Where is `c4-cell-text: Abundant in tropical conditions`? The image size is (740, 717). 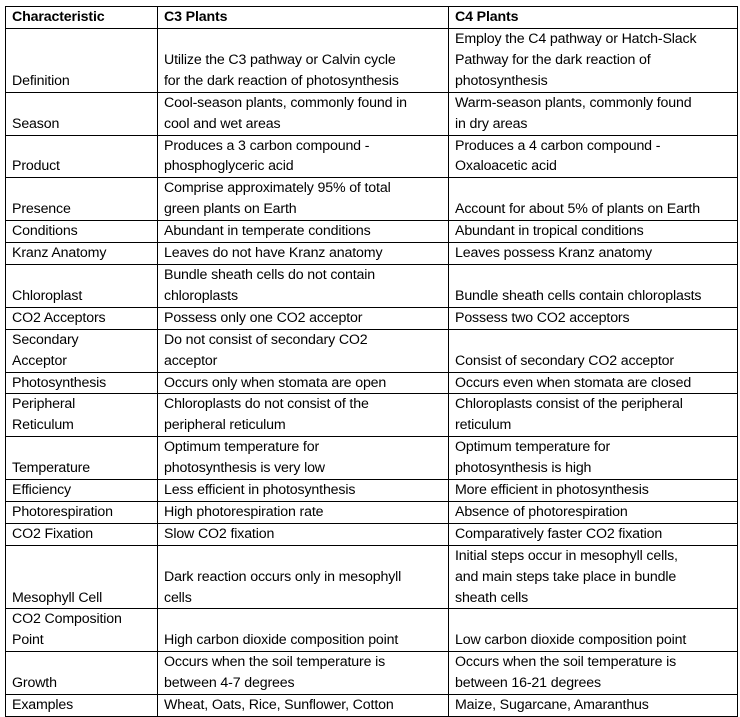 c4-cell-text: Abundant in tropical conditions is located at coordinates (549, 231).